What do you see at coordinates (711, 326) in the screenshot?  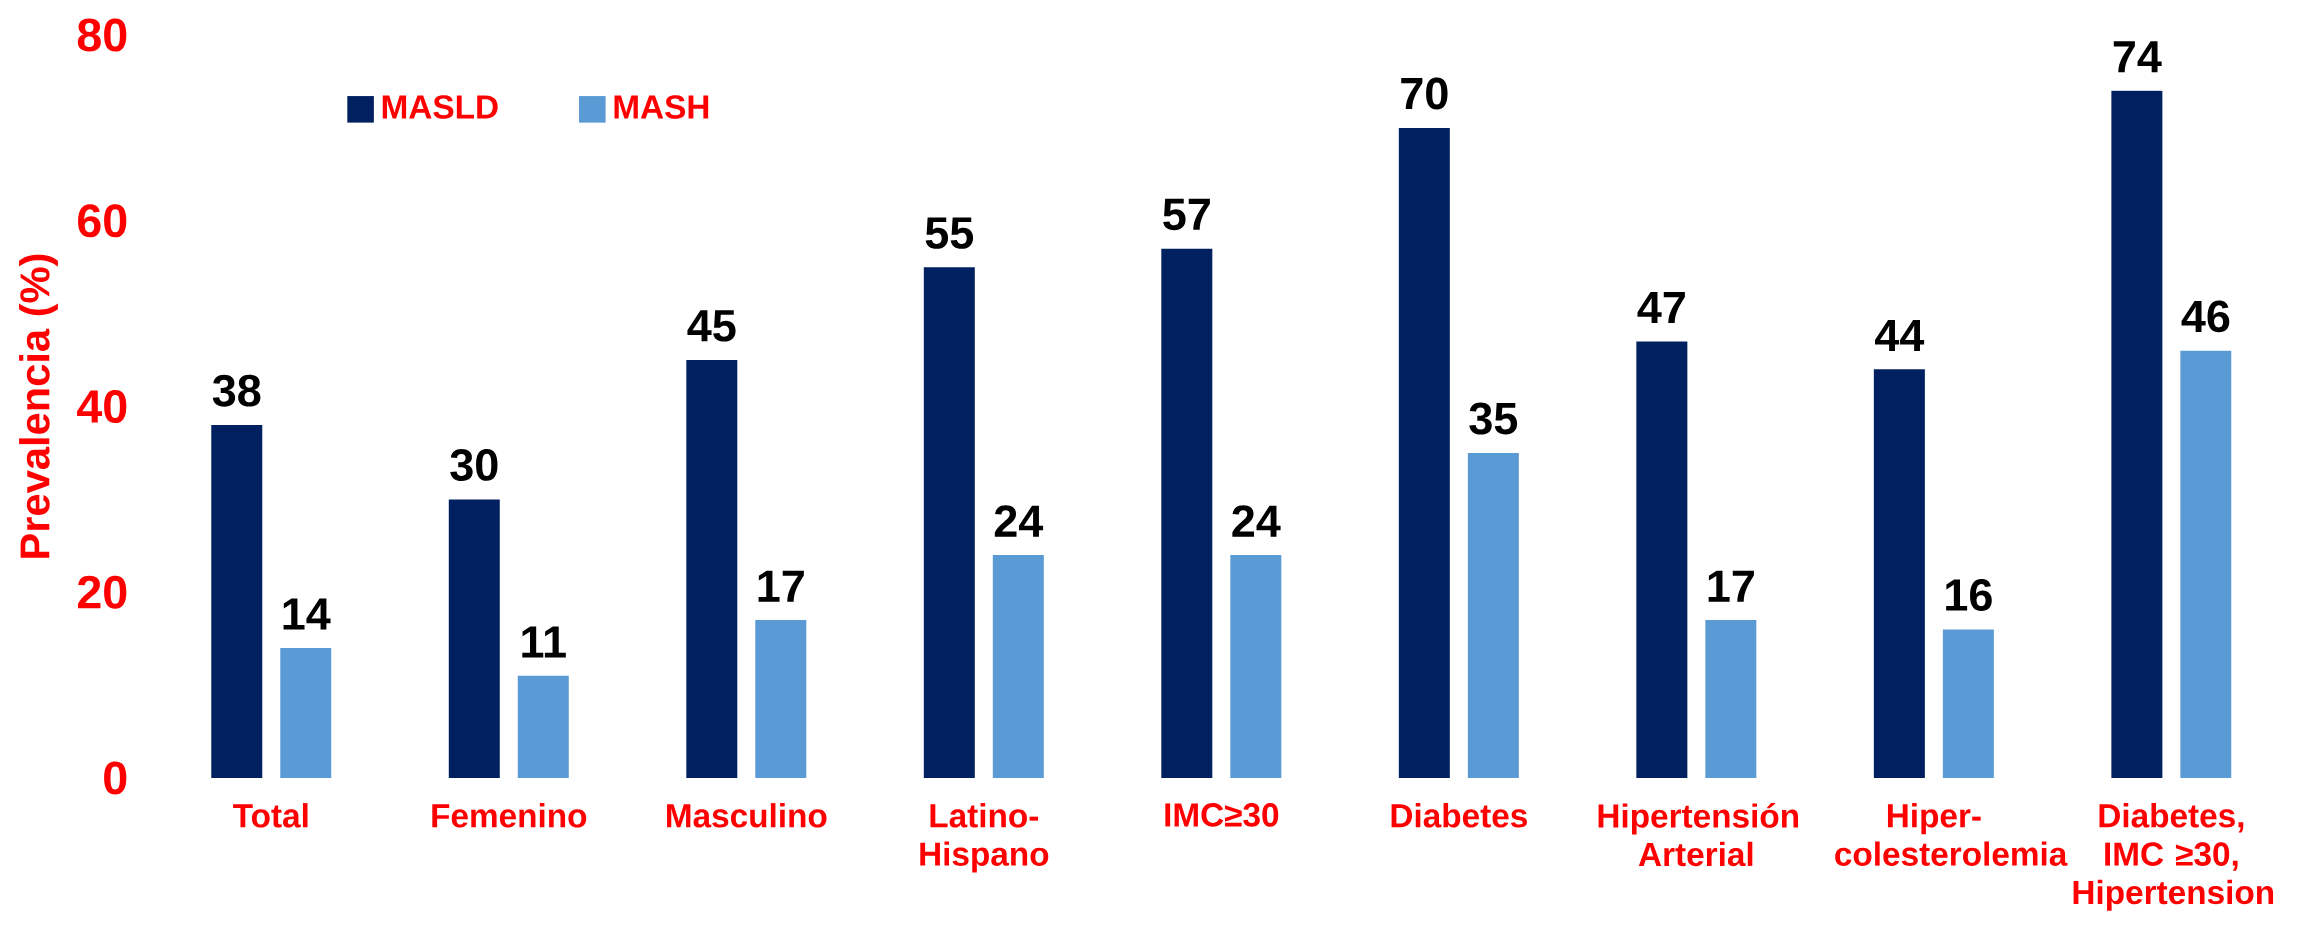 I see `data-label: 45` at bounding box center [711, 326].